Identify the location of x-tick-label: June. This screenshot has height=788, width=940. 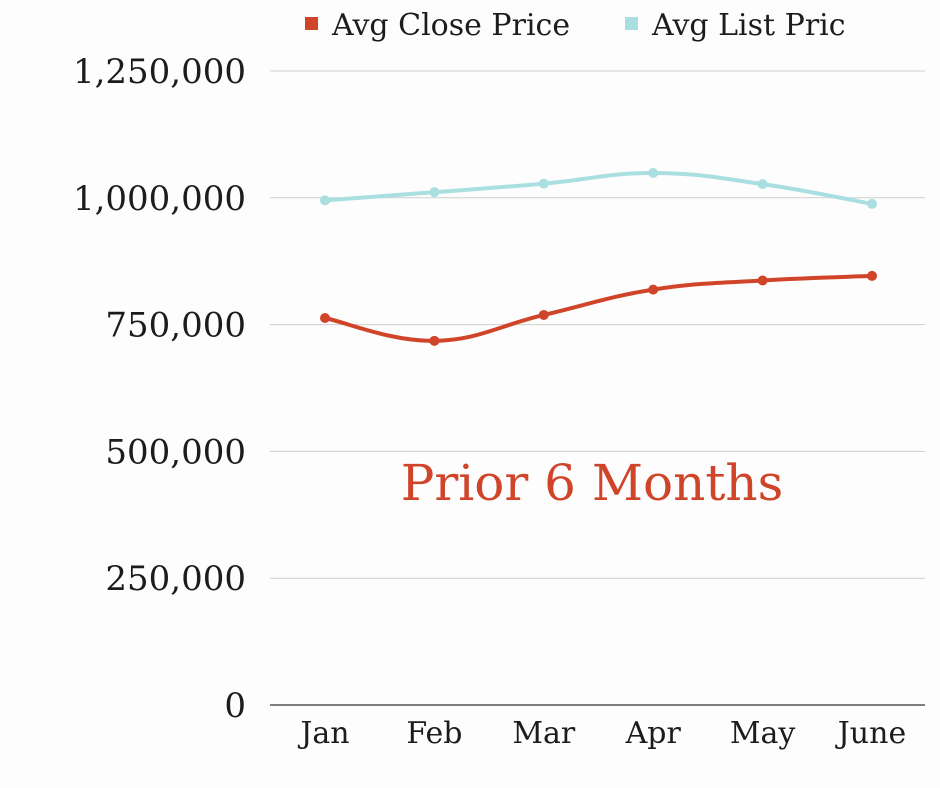
(870, 733).